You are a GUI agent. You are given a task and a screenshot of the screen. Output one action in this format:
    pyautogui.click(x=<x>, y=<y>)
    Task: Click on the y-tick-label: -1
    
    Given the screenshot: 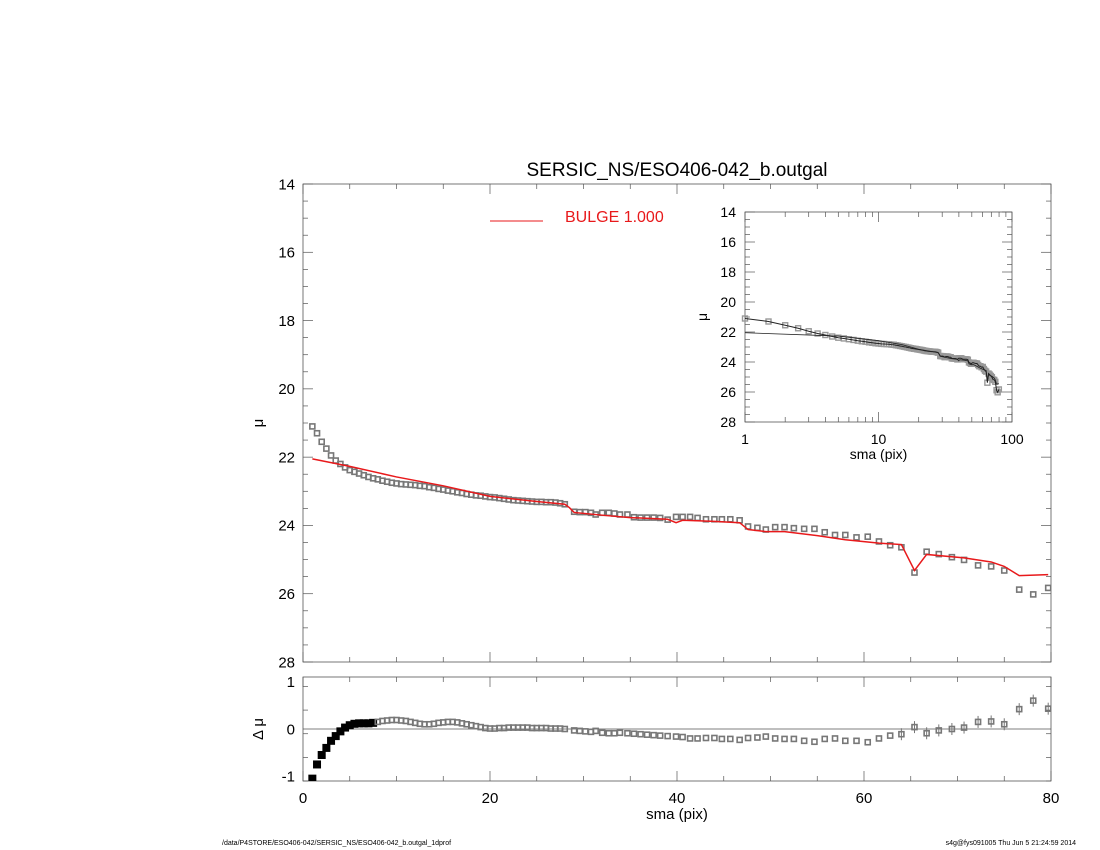 What is the action you would take?
    pyautogui.click(x=288, y=777)
    